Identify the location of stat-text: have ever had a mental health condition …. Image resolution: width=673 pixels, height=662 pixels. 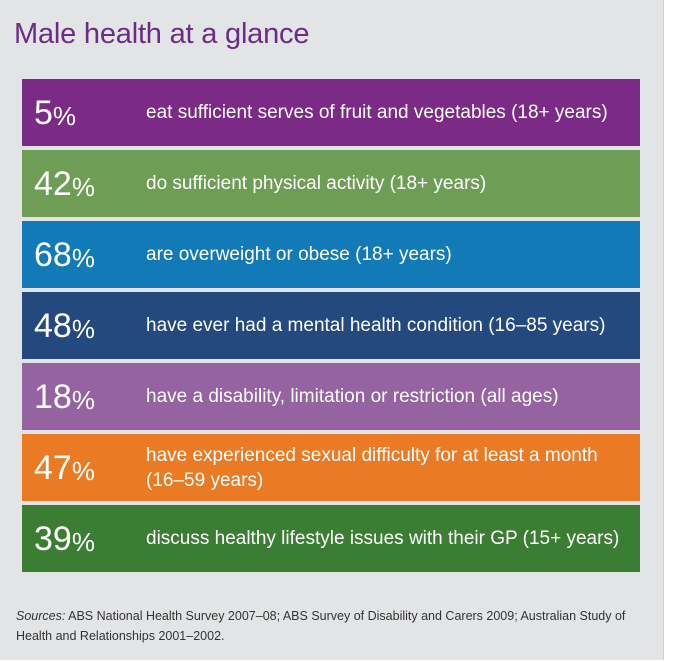
(376, 325).